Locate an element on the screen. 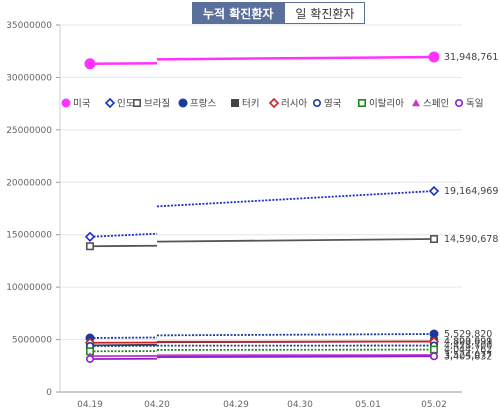 Image resolution: width=500 pixels, height=416 pixels. x-tick-label: 04.19 is located at coordinates (90, 405).